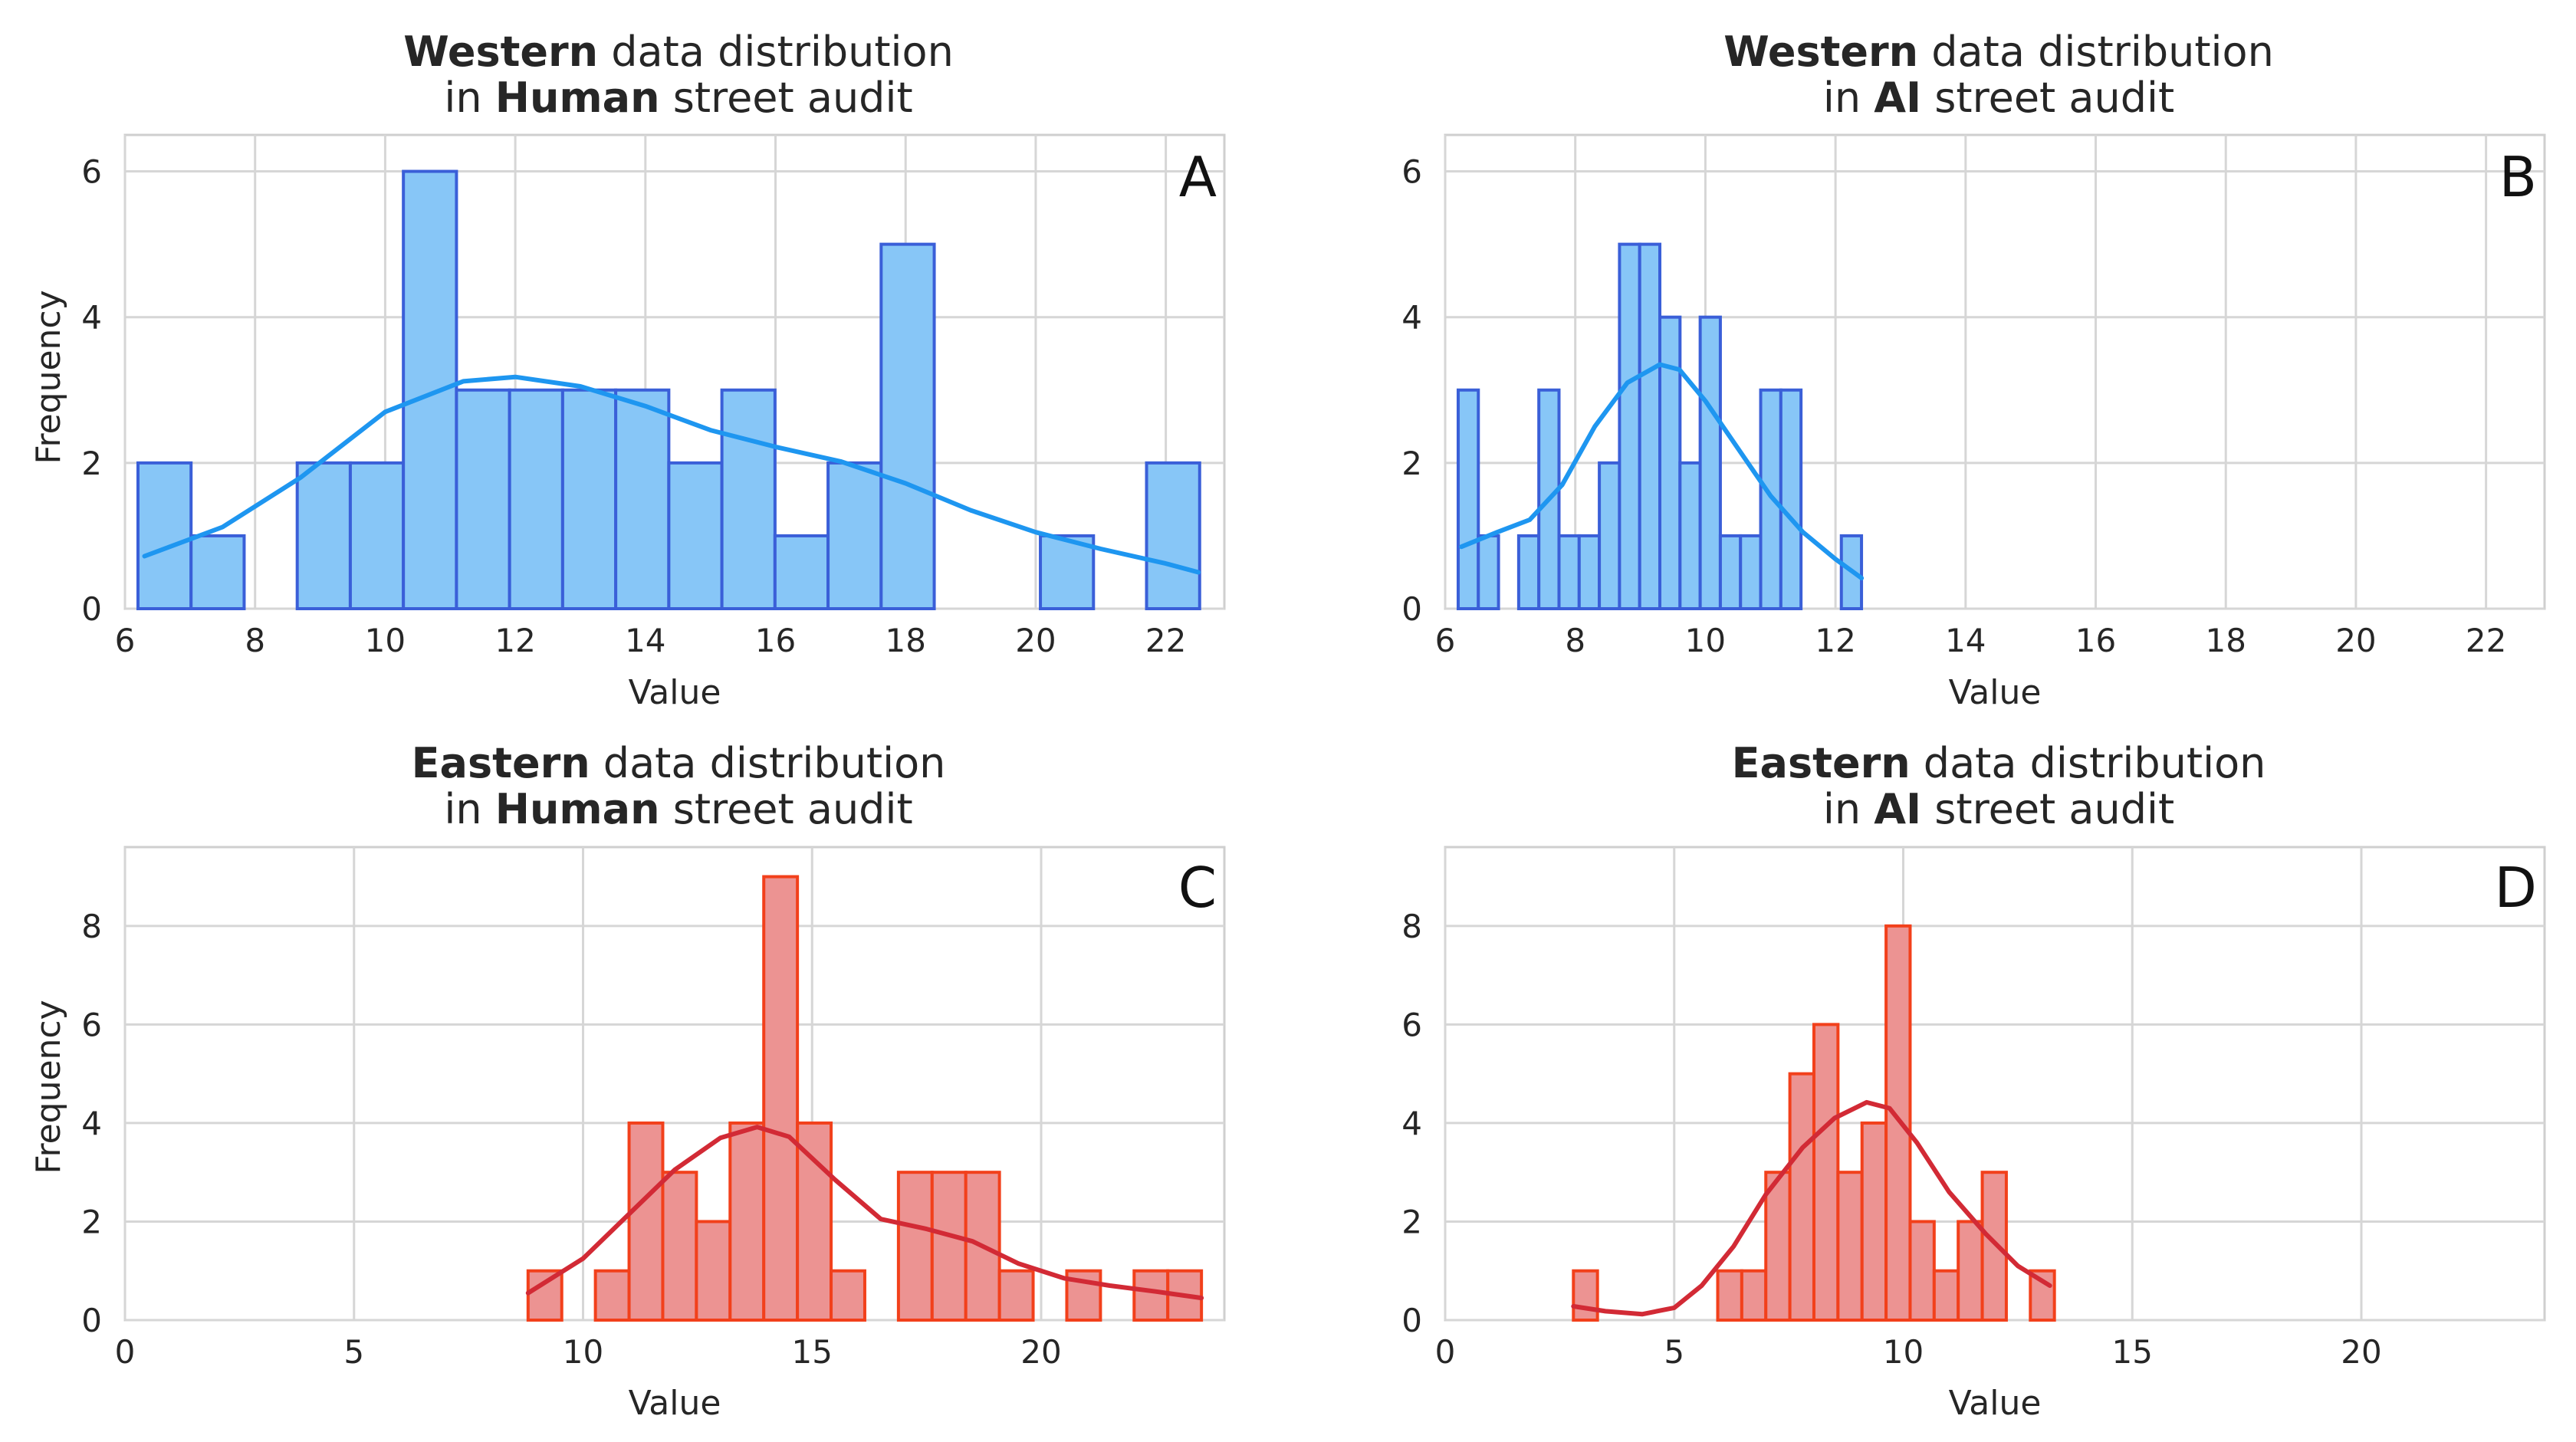  I want to click on panel-a-xtick-label: 6, so click(125, 641).